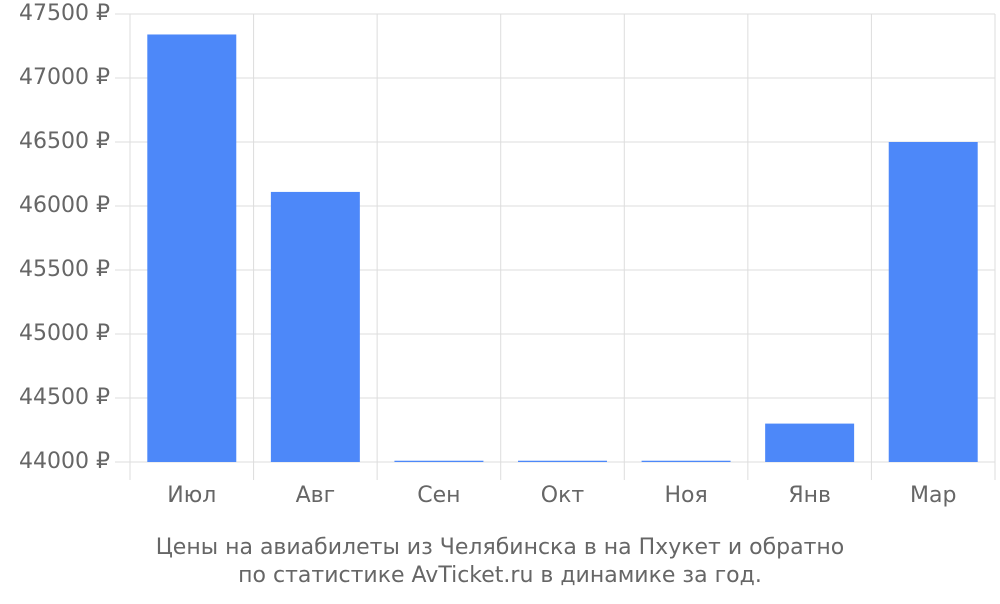  Describe the element at coordinates (64, 461) in the screenshot. I see `y-tick-label: 44000 ₽` at that location.